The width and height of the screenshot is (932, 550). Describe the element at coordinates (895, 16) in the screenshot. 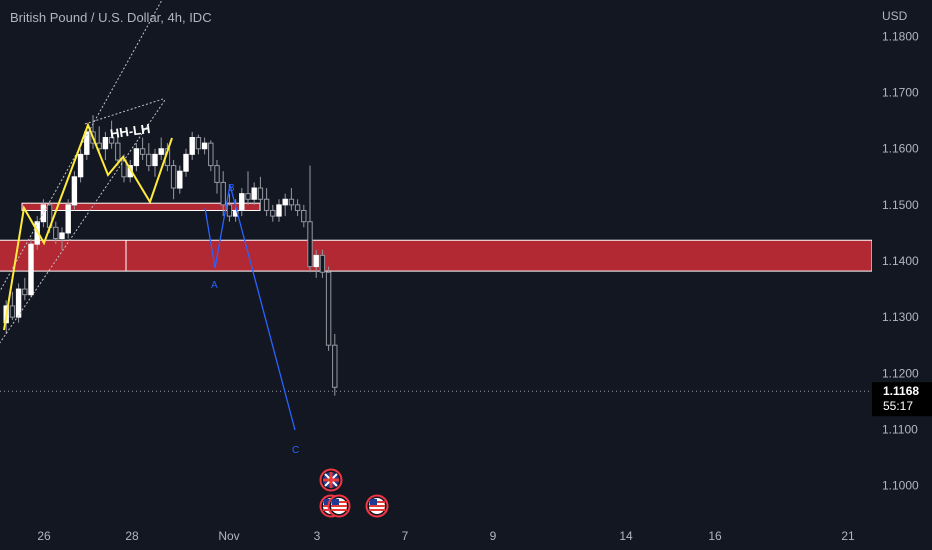

I see `currency-label: USD` at that location.